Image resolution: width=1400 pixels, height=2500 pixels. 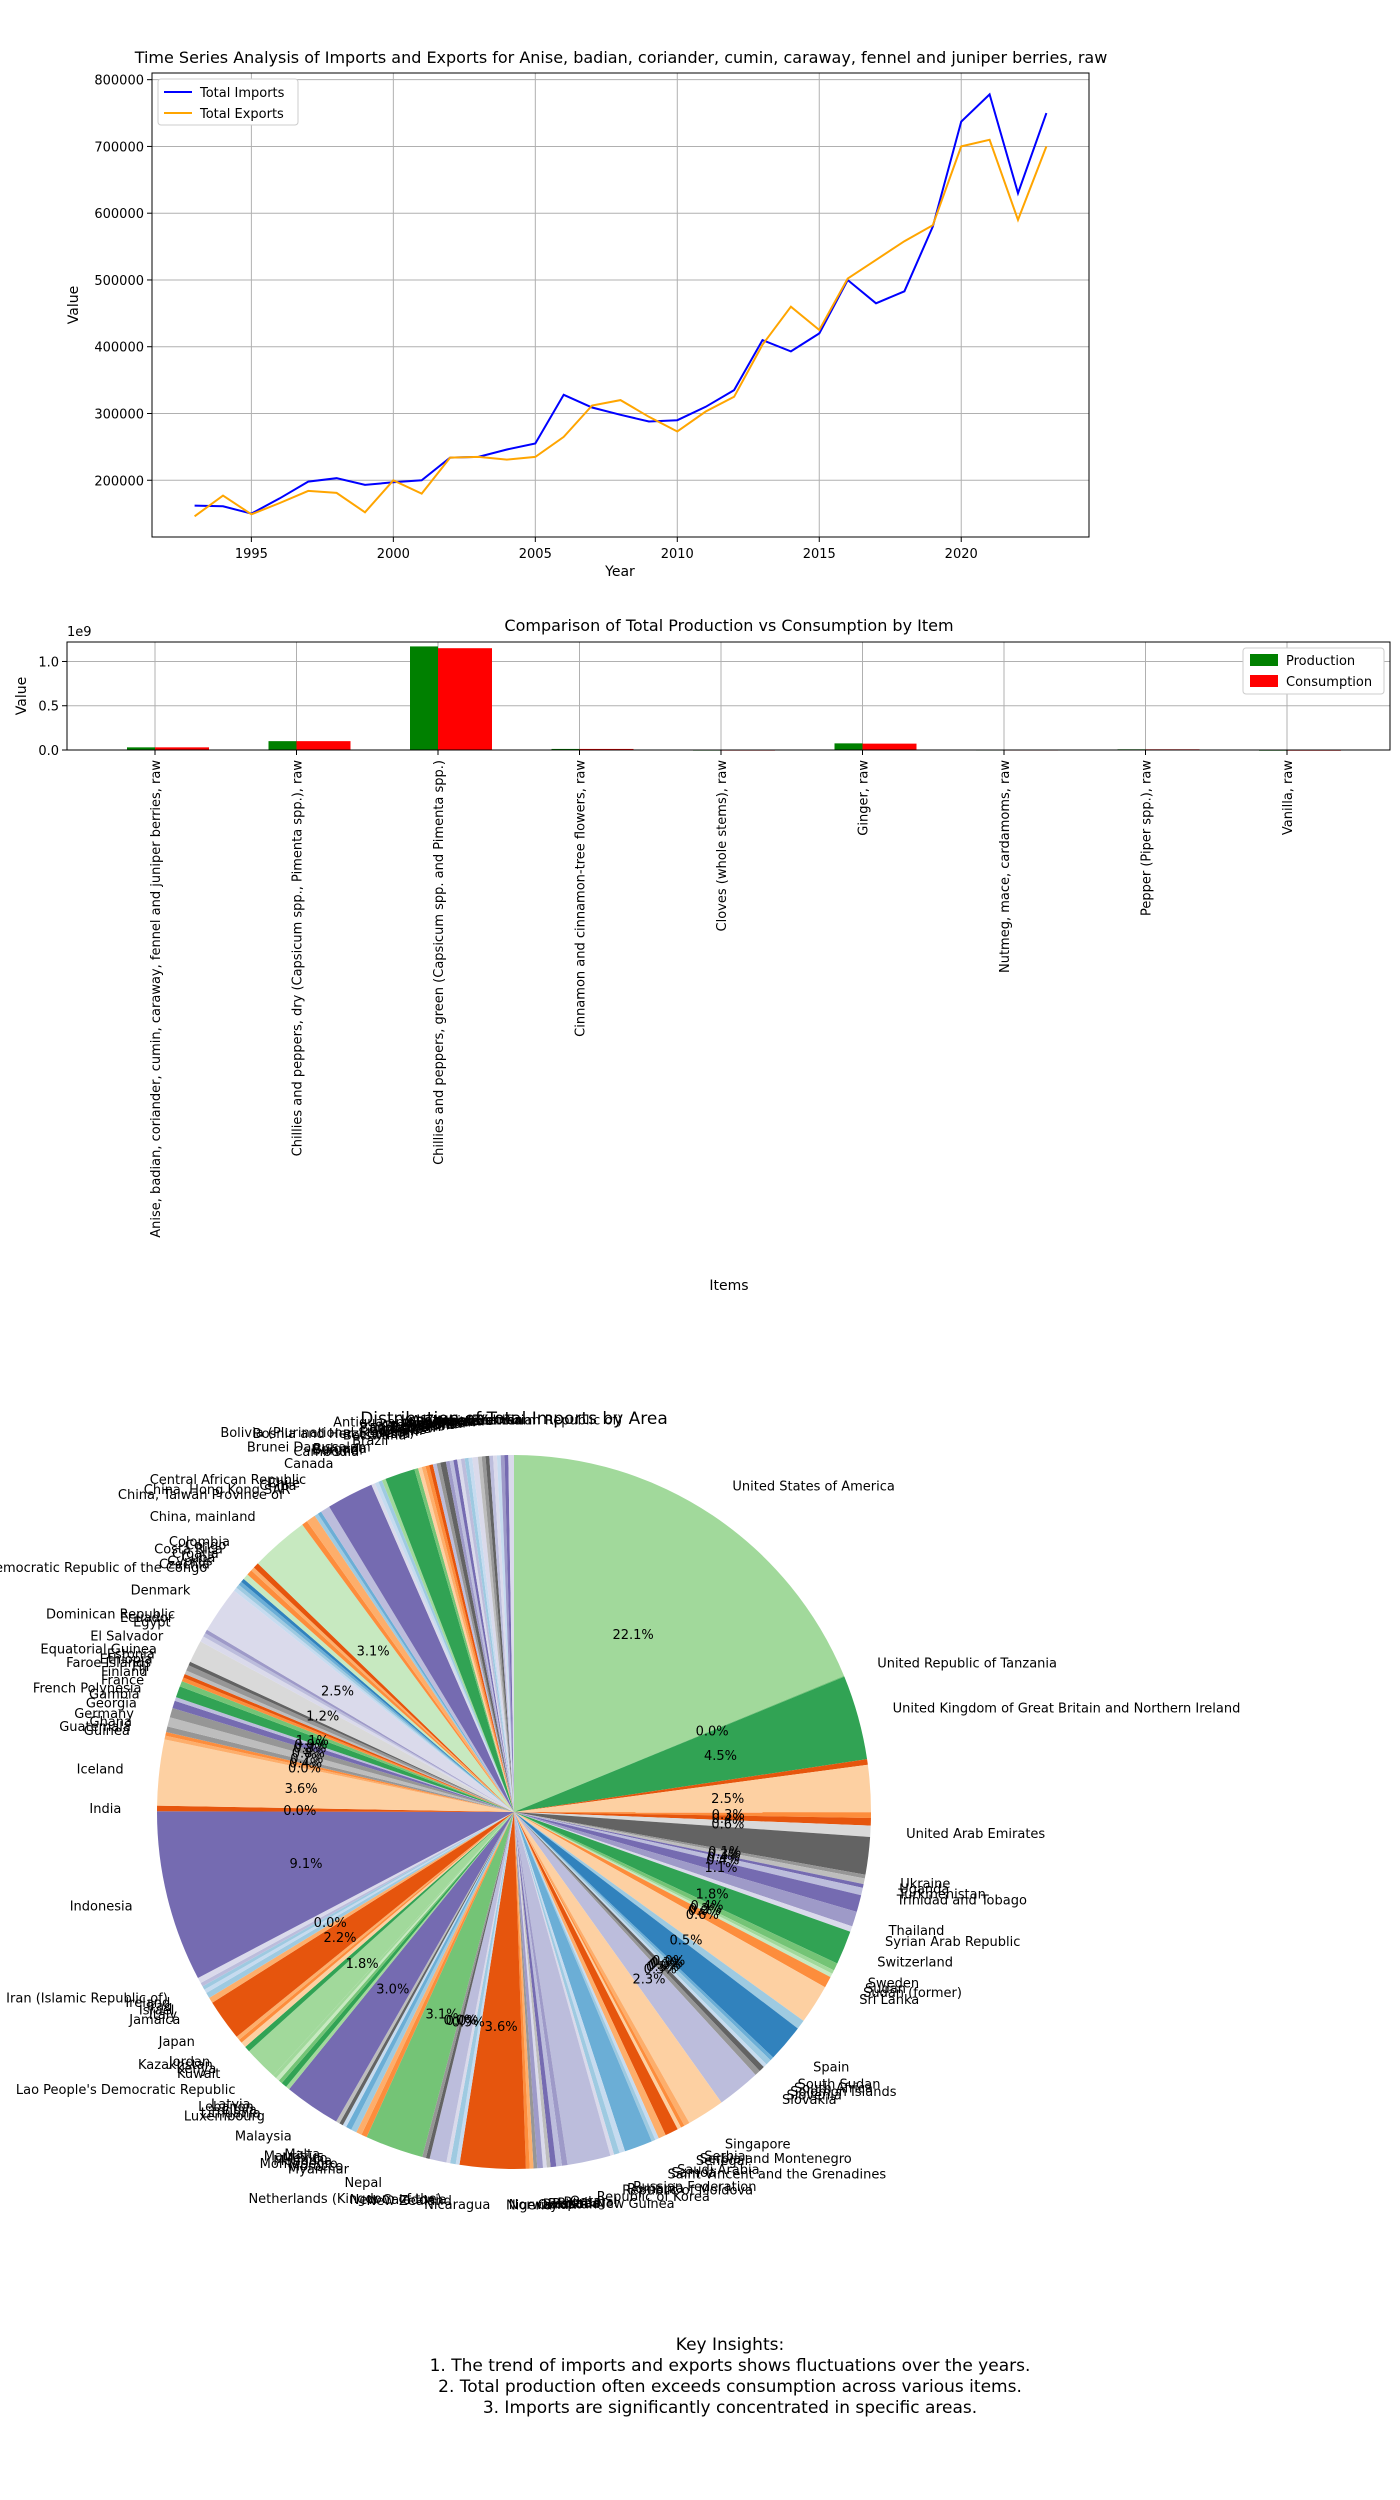 I want to click on pie-area-label: Slovakia, so click(x=809, y=2100).